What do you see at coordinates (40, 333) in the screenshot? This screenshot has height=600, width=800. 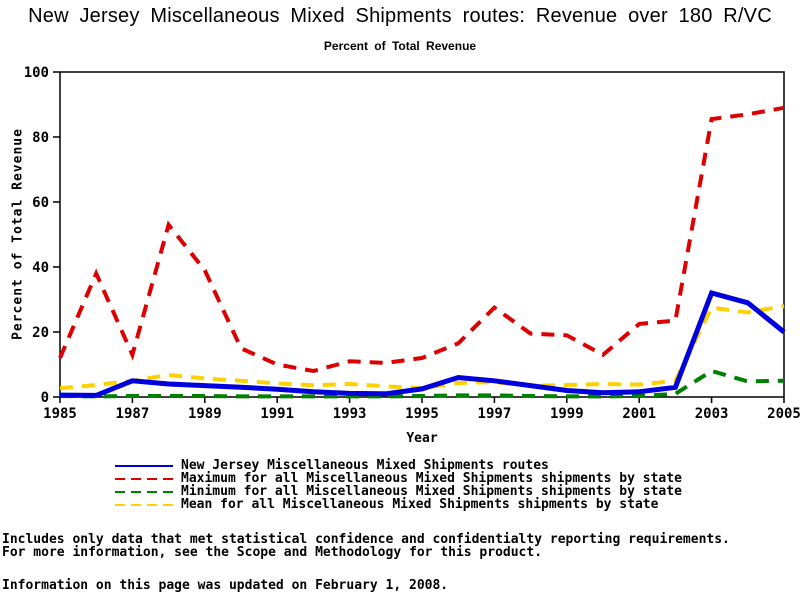 I see `y-tick-label: 20` at bounding box center [40, 333].